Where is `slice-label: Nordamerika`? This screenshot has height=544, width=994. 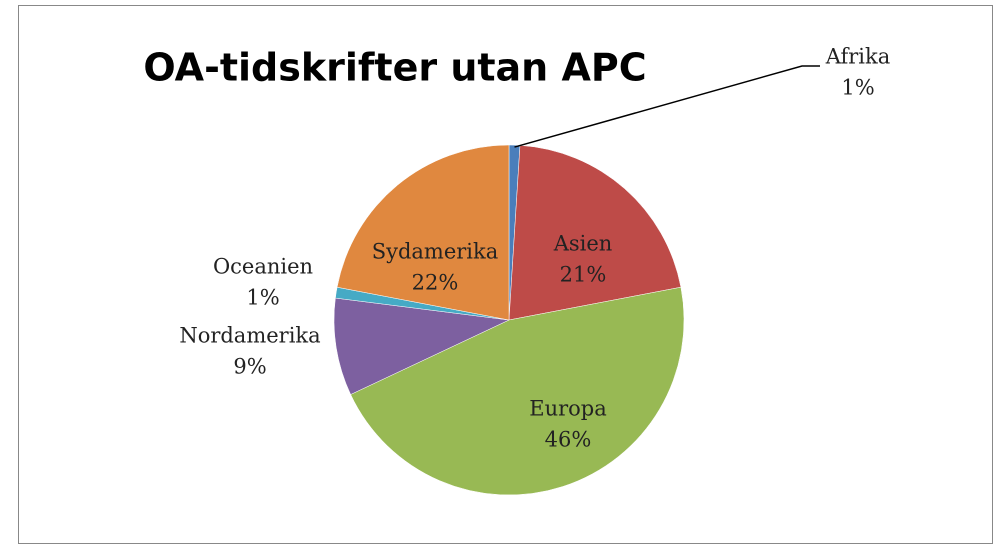
slice-label: Nordamerika is located at coordinates (249, 336).